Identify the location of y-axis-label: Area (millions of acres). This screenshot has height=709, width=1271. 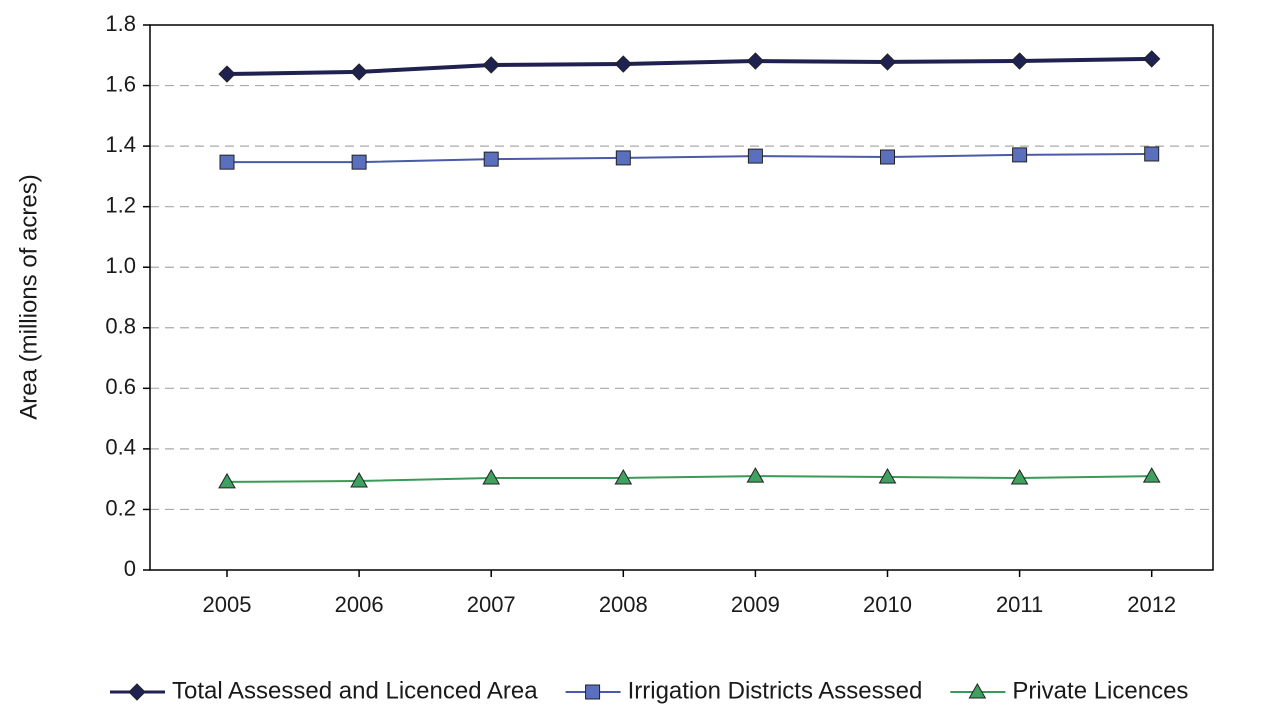
(28, 296).